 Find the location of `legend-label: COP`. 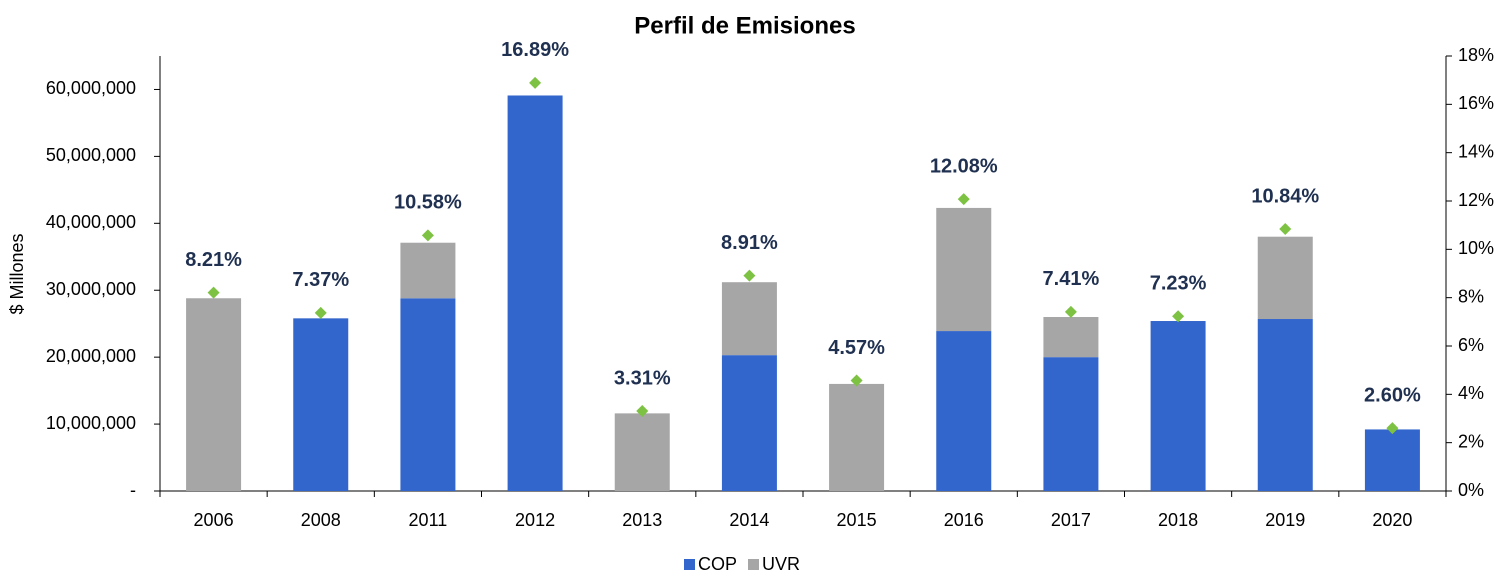

legend-label: COP is located at coordinates (717, 564).